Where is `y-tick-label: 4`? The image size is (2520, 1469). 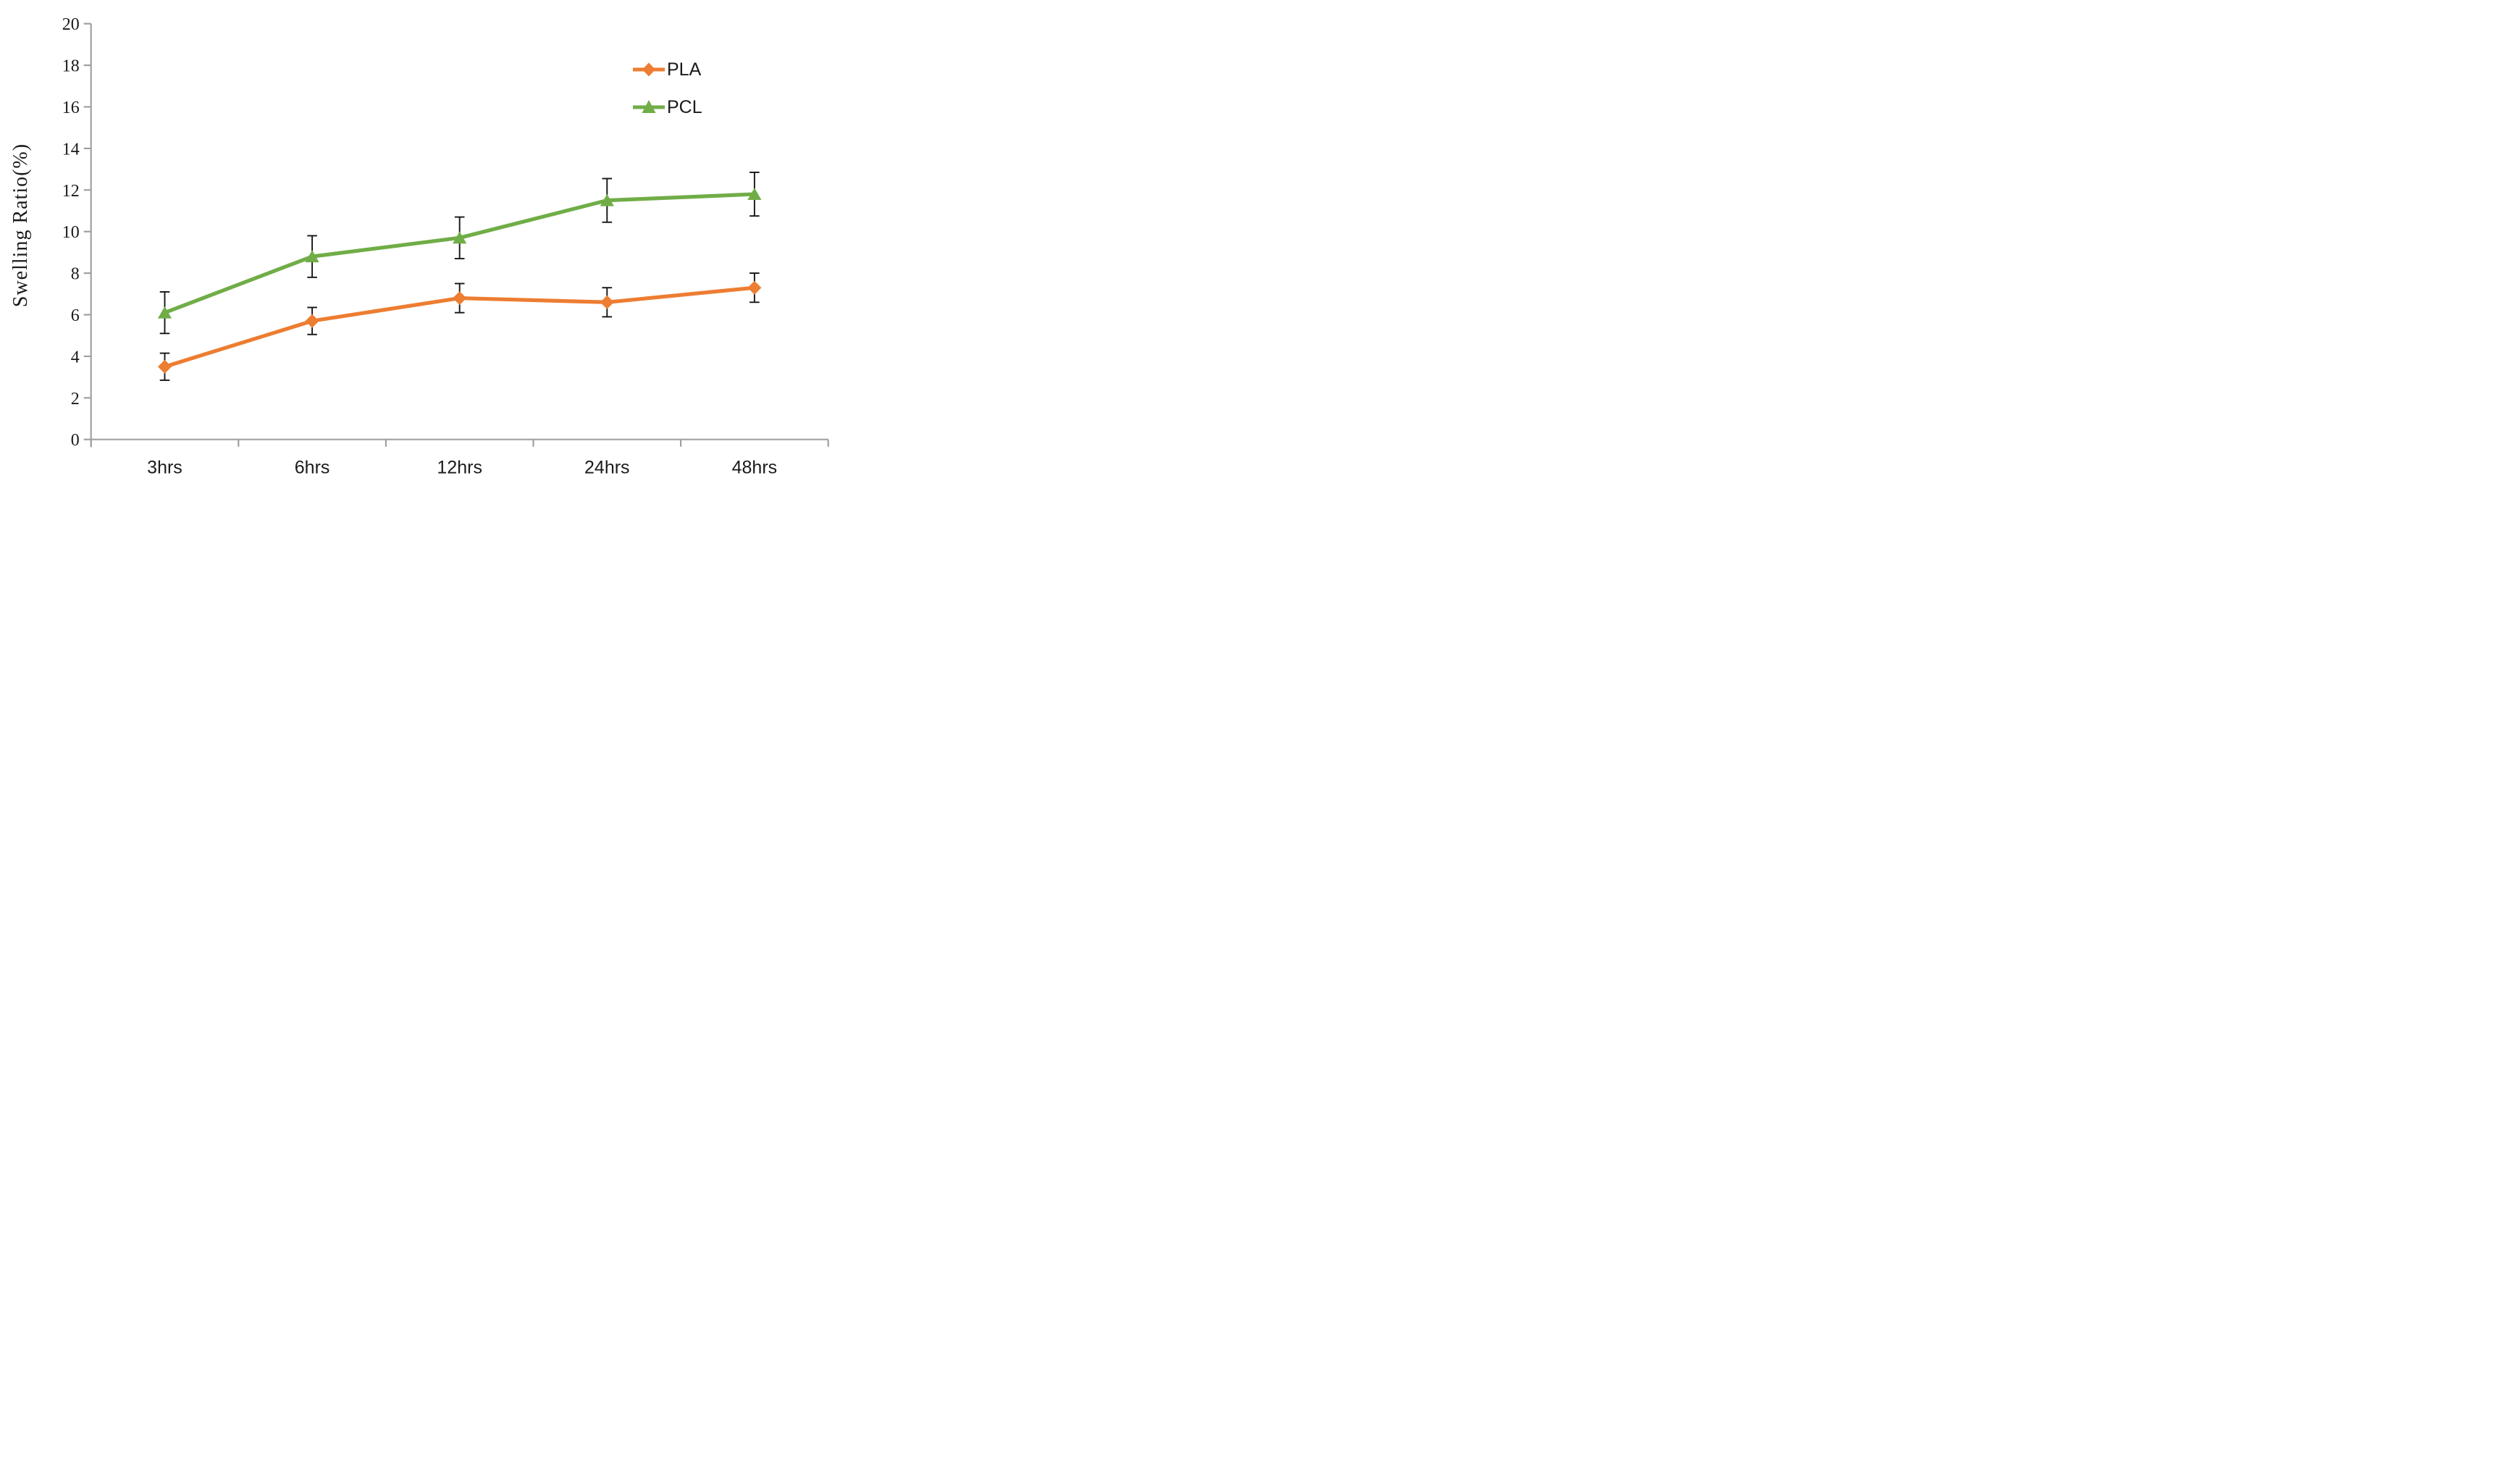
y-tick-label: 4 is located at coordinates (75, 357).